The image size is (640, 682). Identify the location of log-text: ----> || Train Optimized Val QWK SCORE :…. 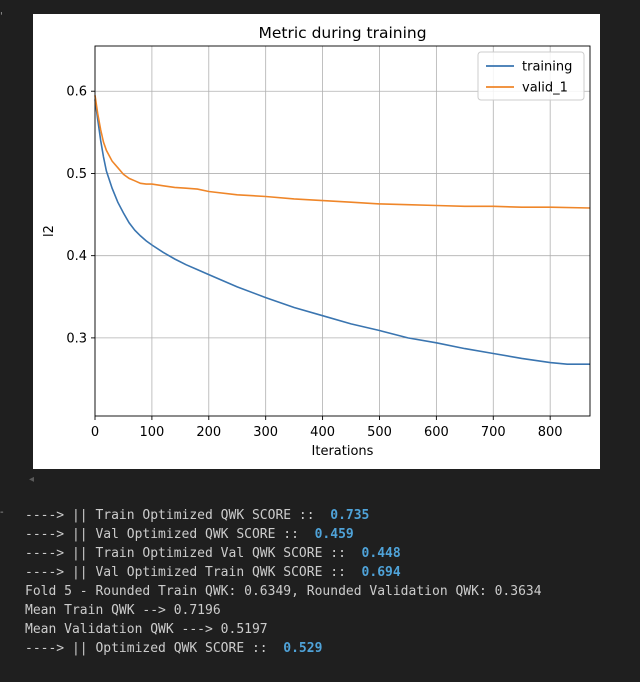
(193, 553).